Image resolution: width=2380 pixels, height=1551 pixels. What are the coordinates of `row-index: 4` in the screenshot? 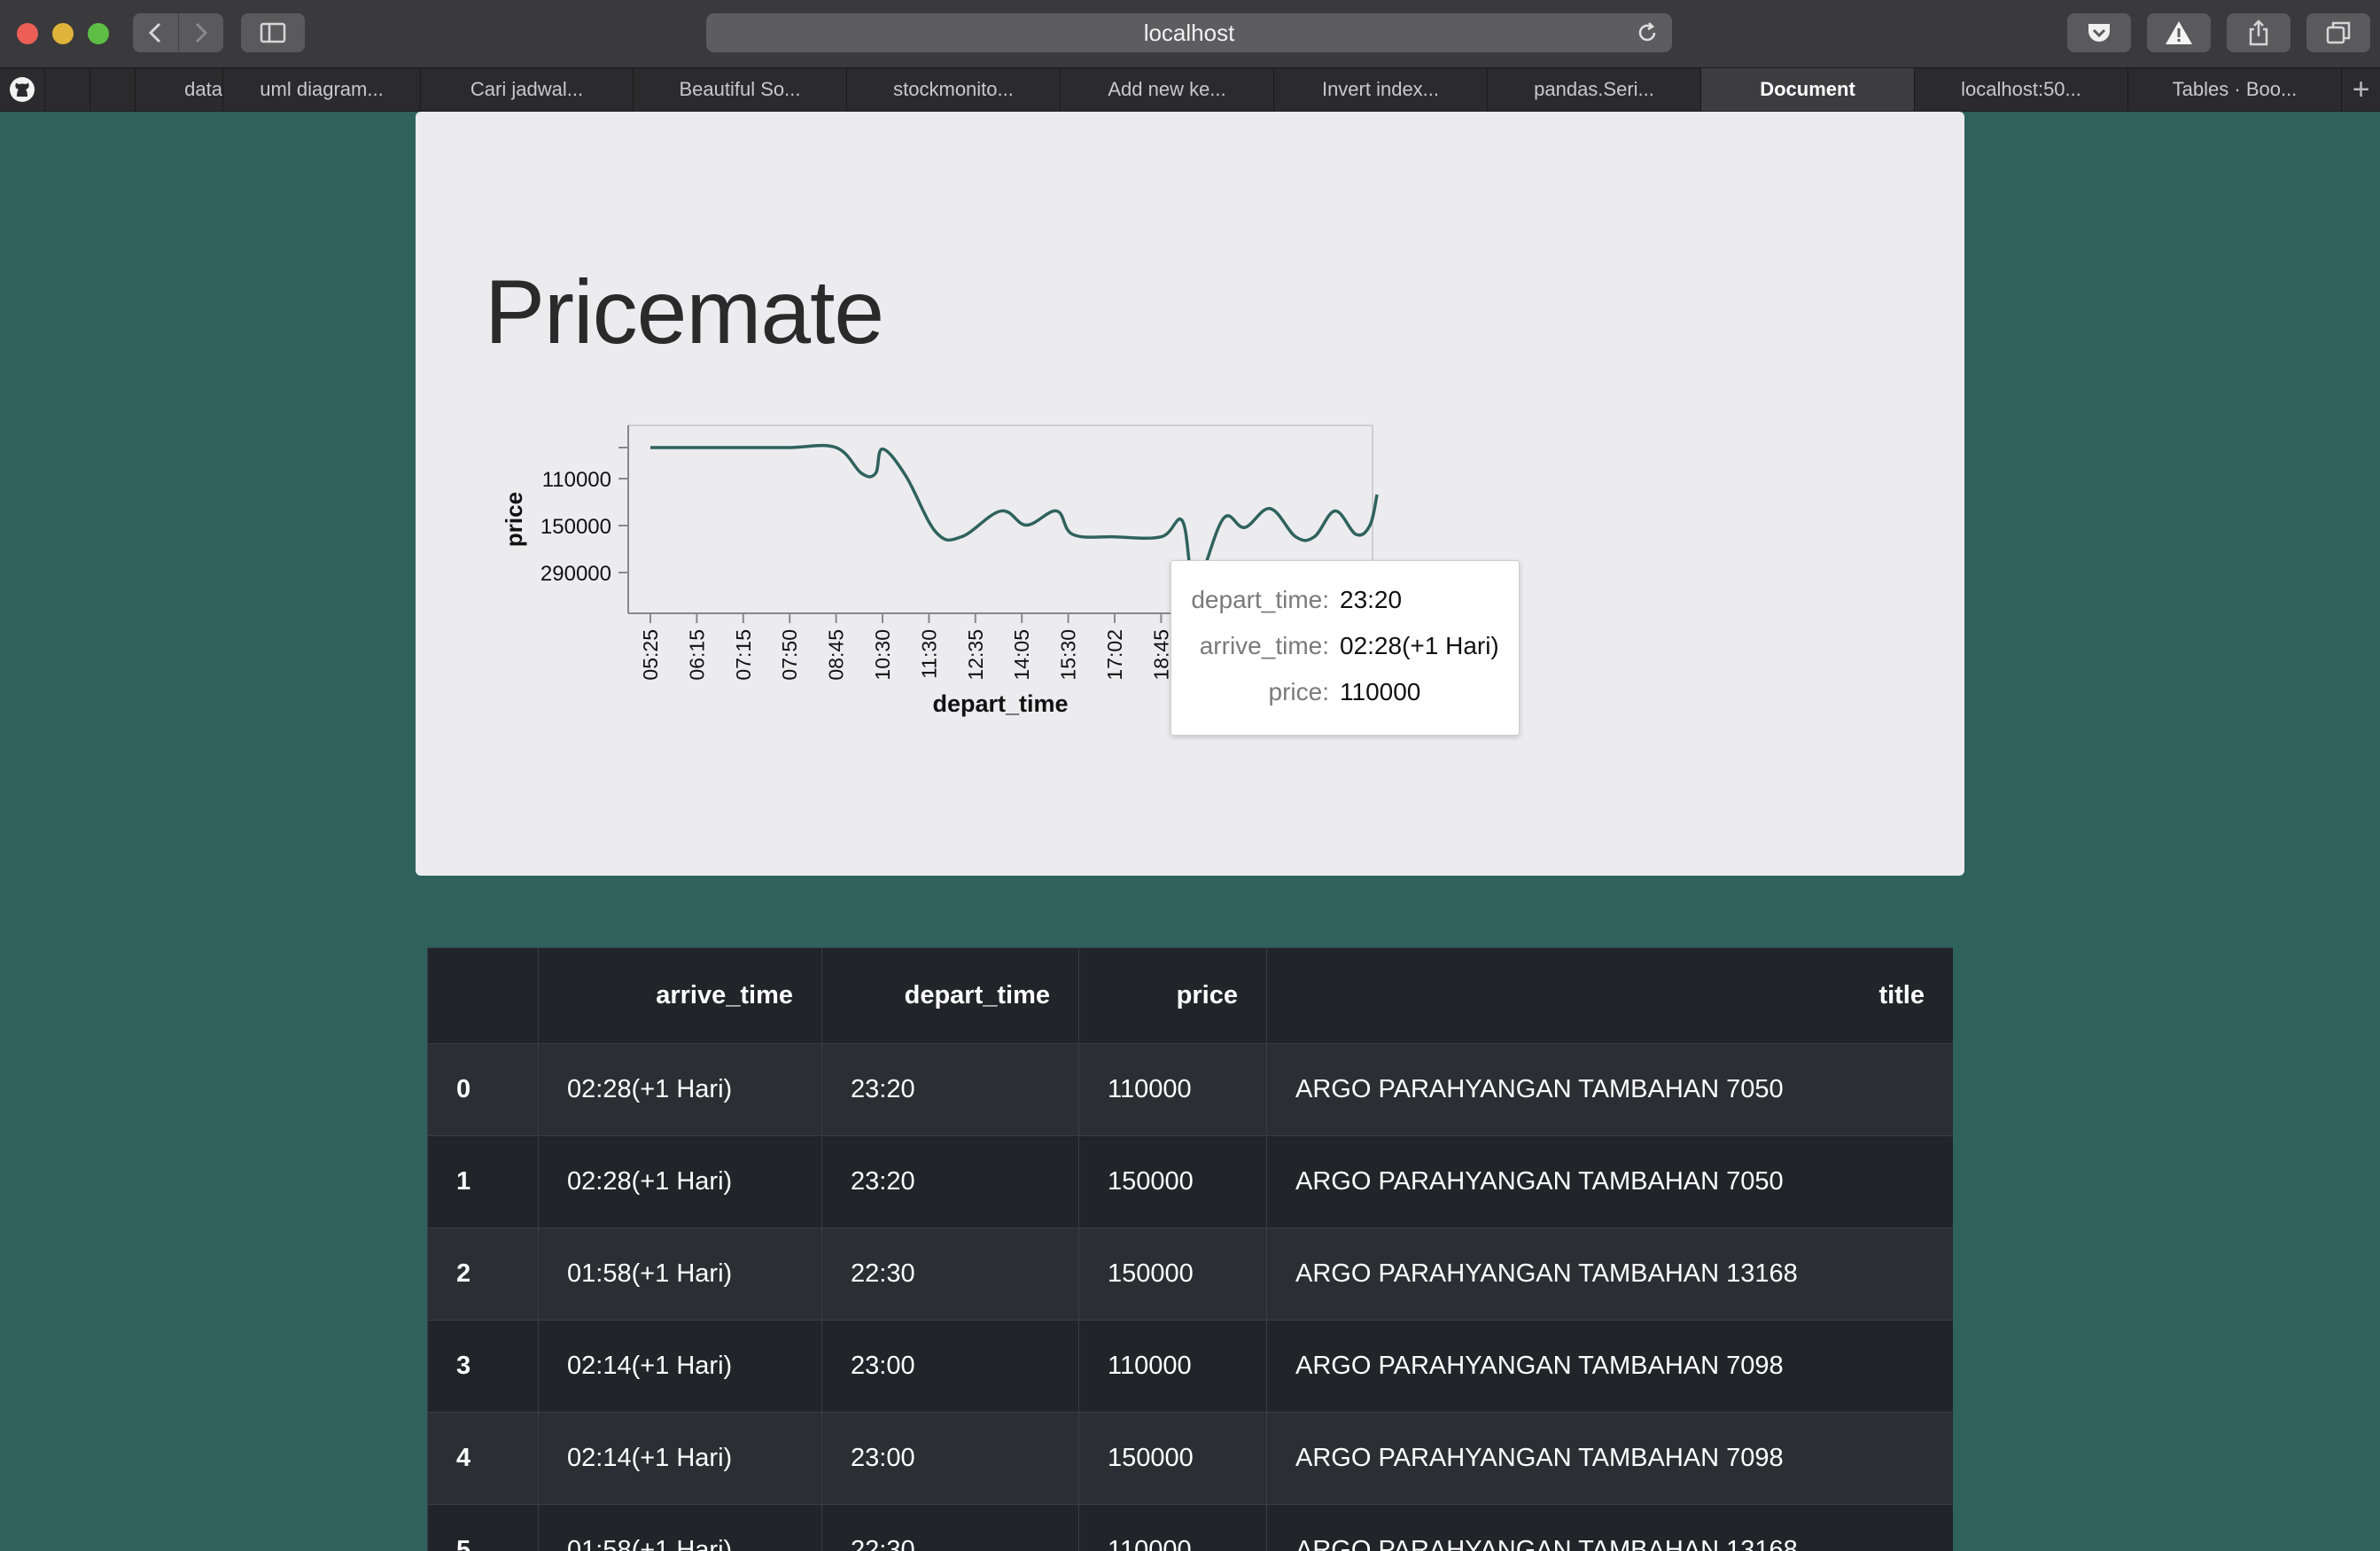 It's located at (483, 1458).